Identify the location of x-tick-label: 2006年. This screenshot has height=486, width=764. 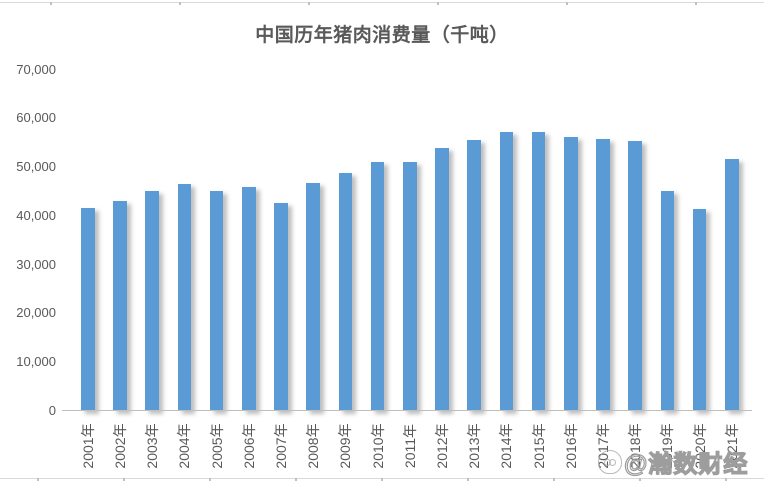
(248, 446).